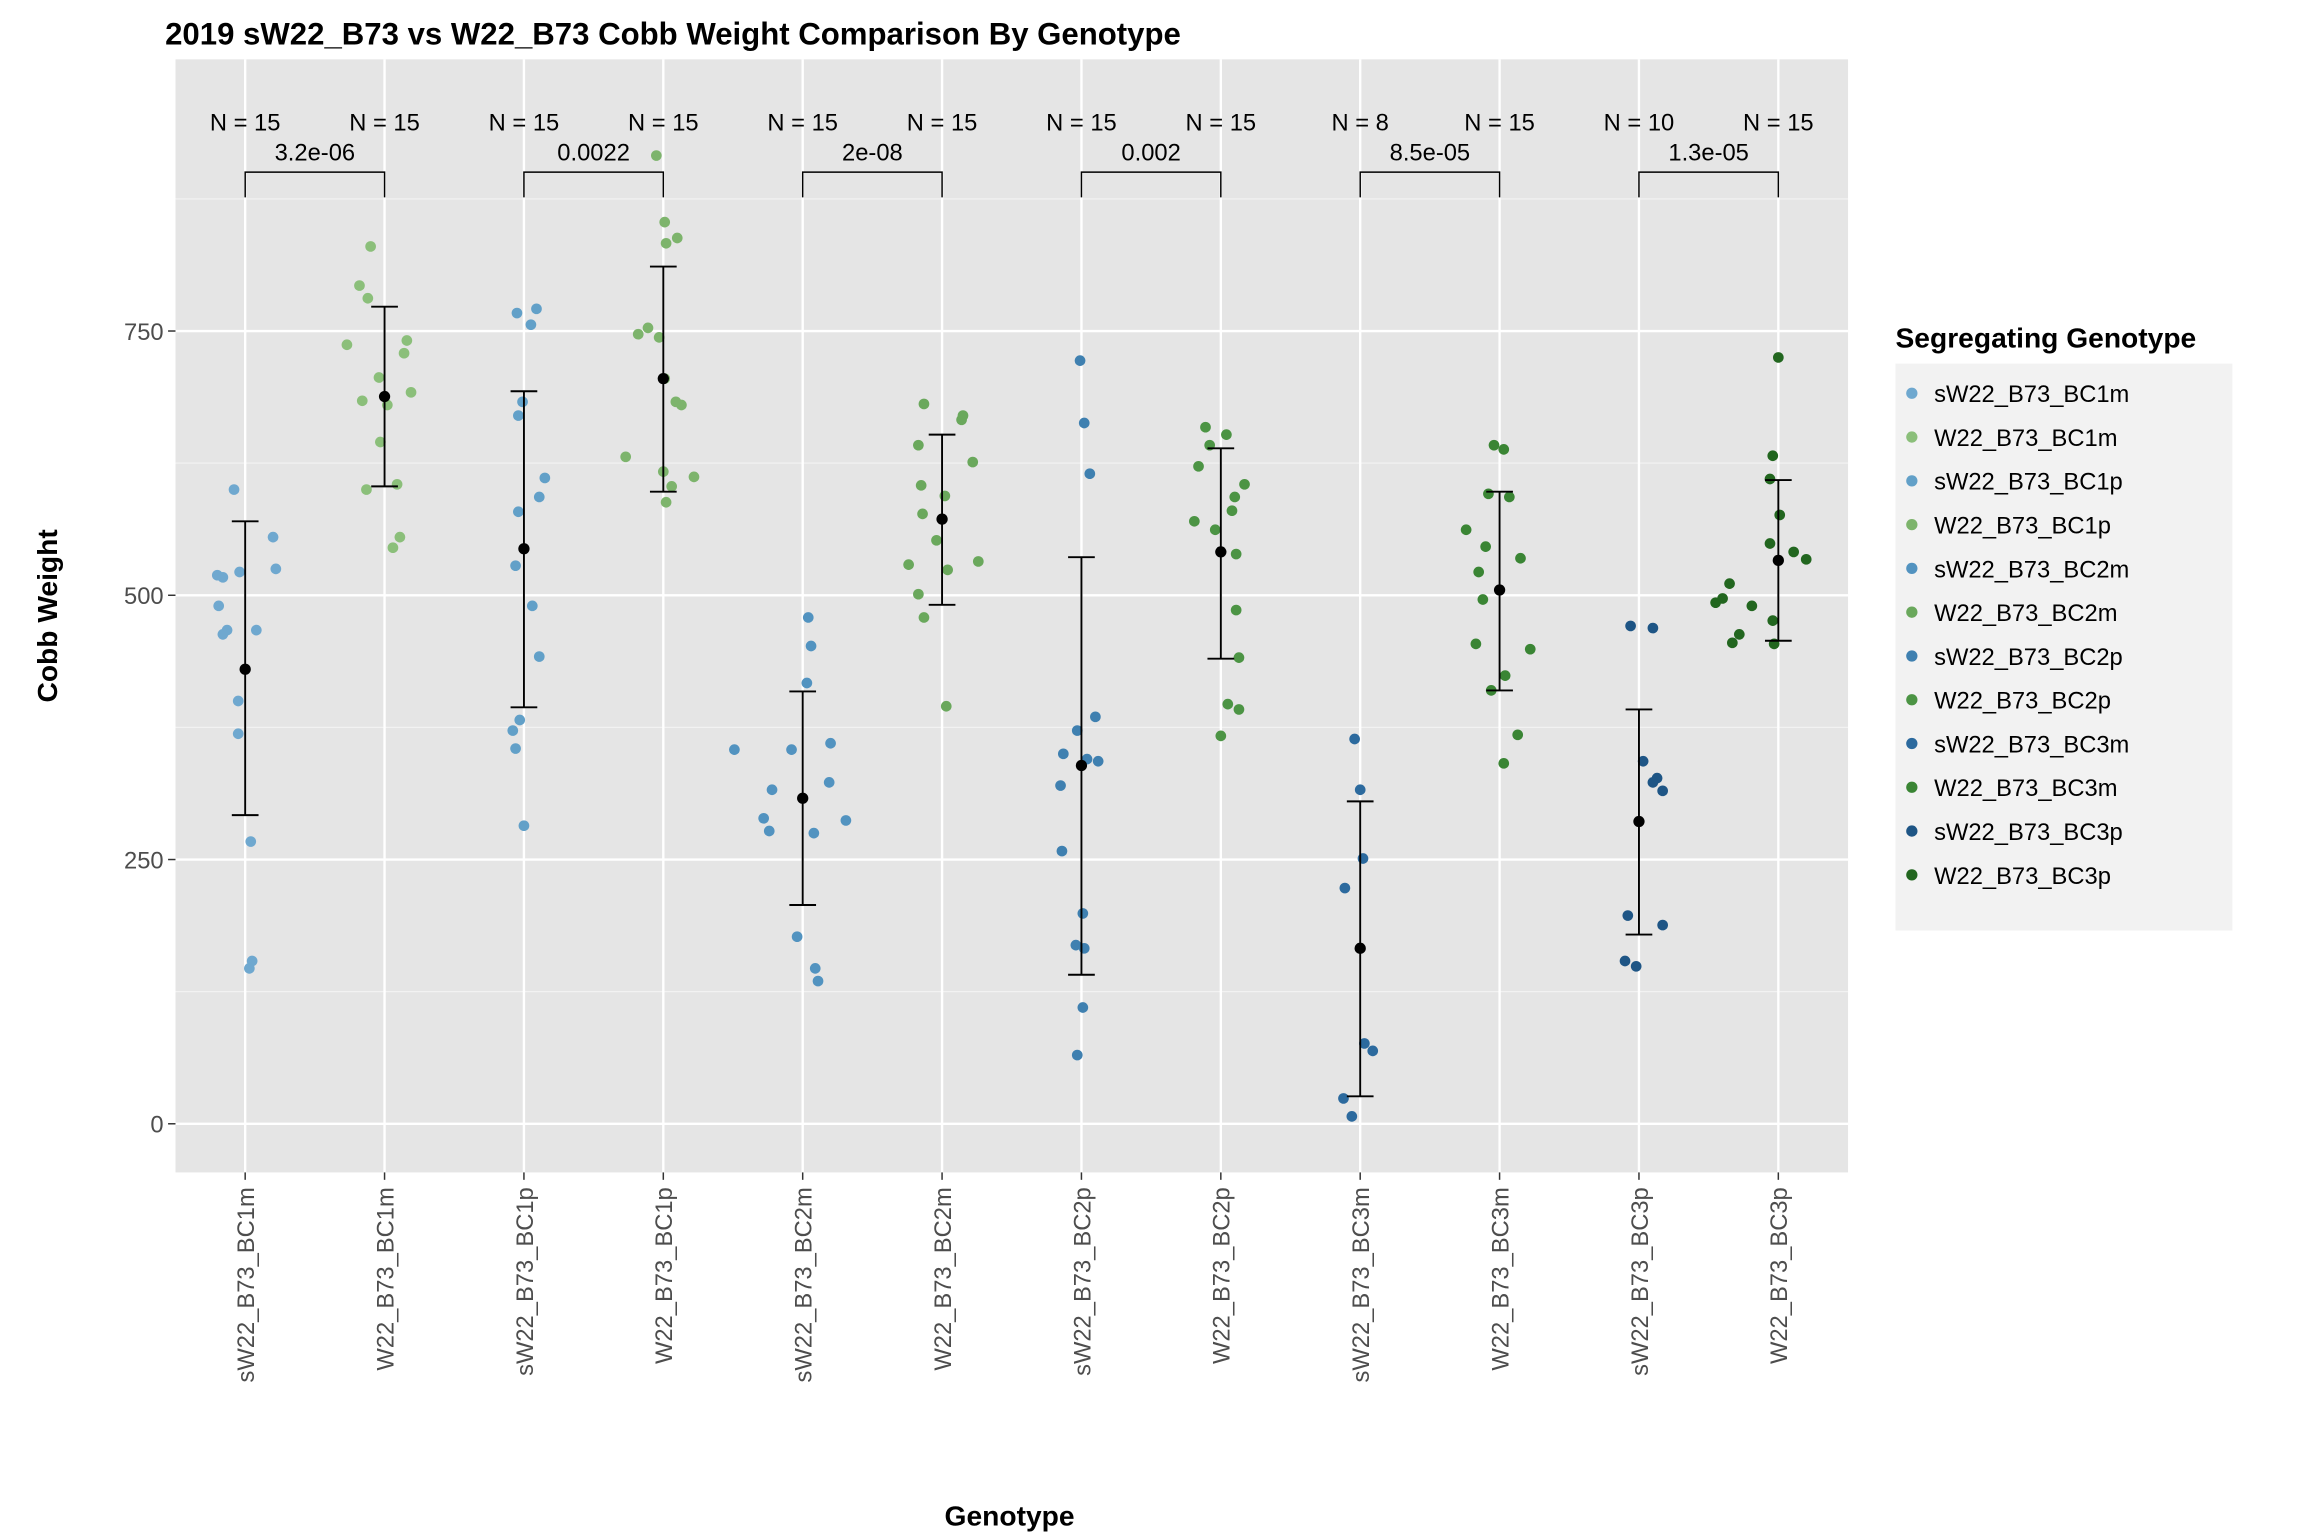  I want to click on legend-label: sW22_B73_BC2m, so click(2031, 570).